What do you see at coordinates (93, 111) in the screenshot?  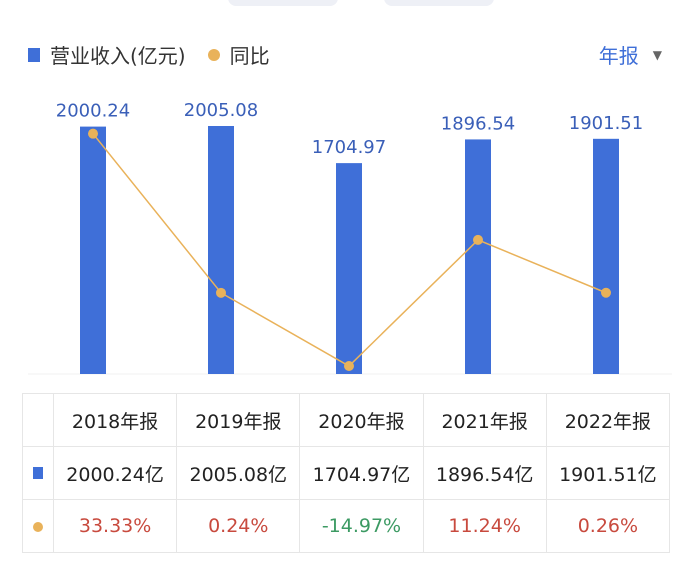 I see `bar-value-label: 2000.24` at bounding box center [93, 111].